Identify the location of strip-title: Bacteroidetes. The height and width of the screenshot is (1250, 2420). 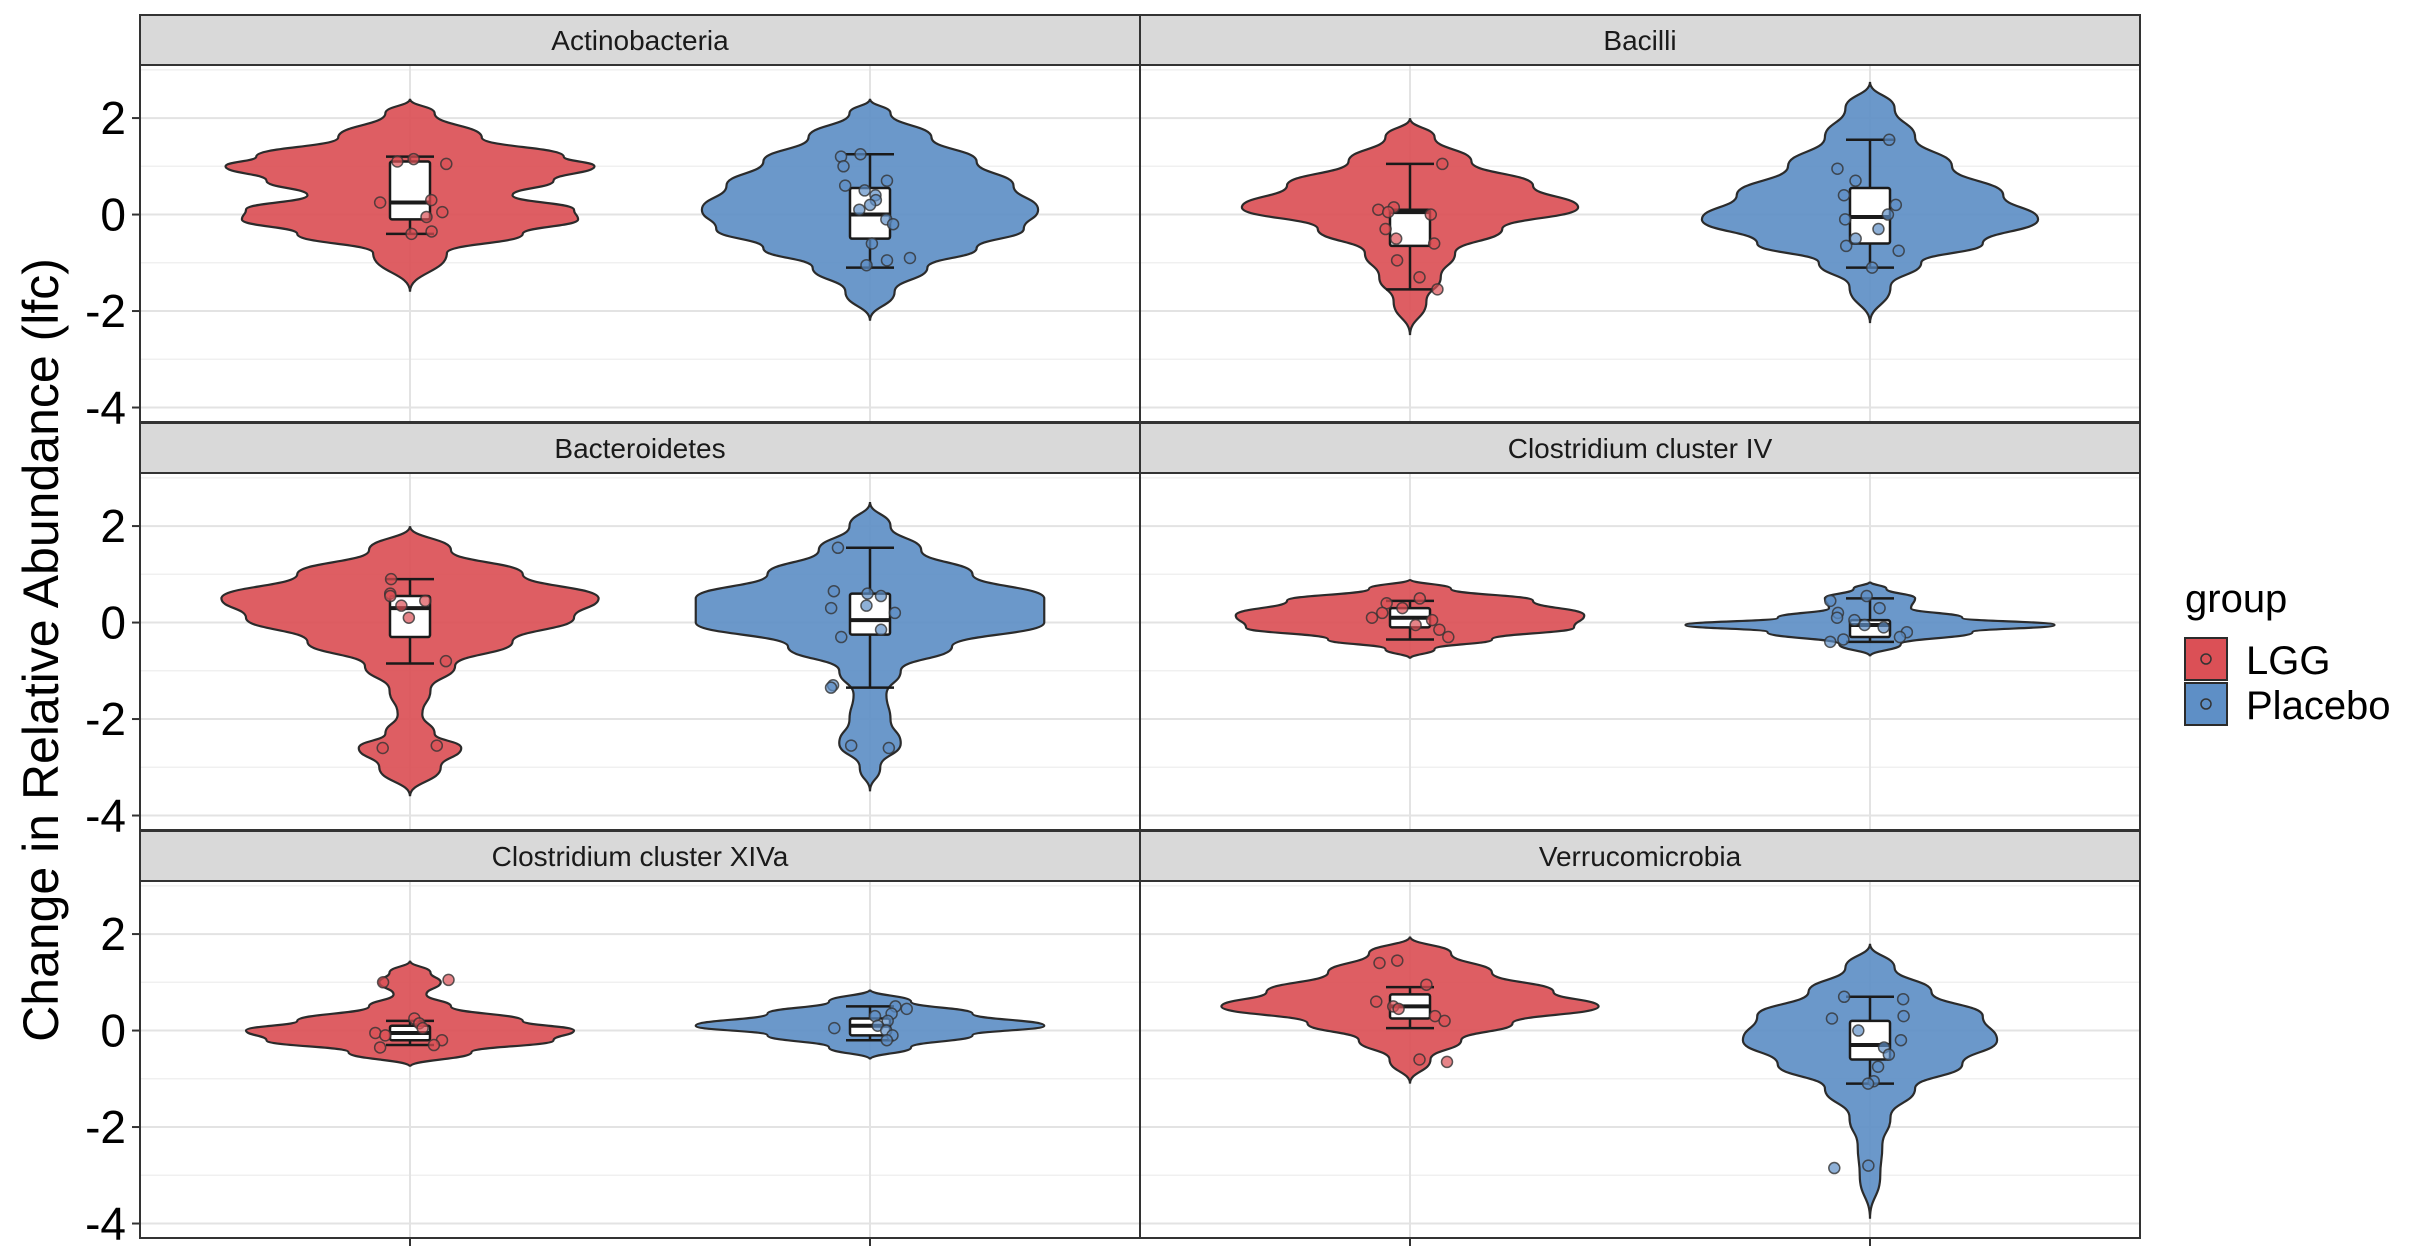
(639, 448).